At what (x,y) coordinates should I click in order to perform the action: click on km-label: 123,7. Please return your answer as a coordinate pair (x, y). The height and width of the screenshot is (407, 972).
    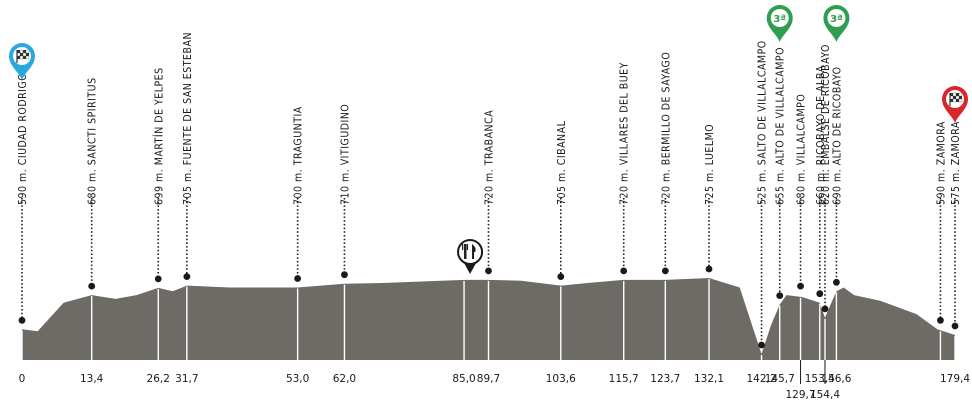
    Looking at the image, I should click on (665, 379).